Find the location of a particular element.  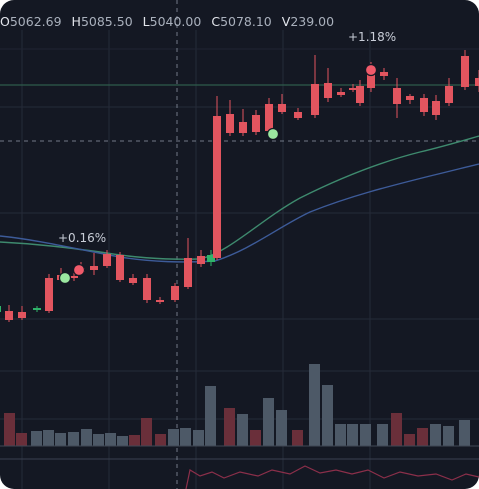

close-readout: C5078.10 is located at coordinates (241, 21).